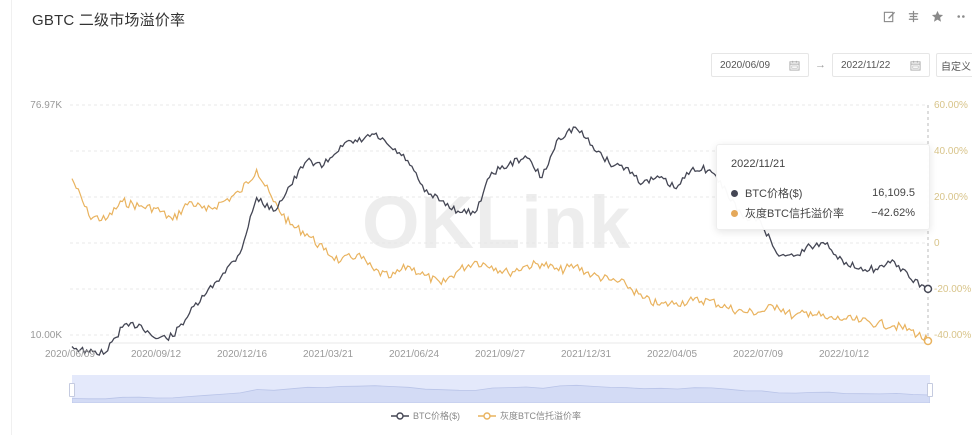 The image size is (972, 435). I want to click on legend-label: BTC价格($), so click(436, 416).